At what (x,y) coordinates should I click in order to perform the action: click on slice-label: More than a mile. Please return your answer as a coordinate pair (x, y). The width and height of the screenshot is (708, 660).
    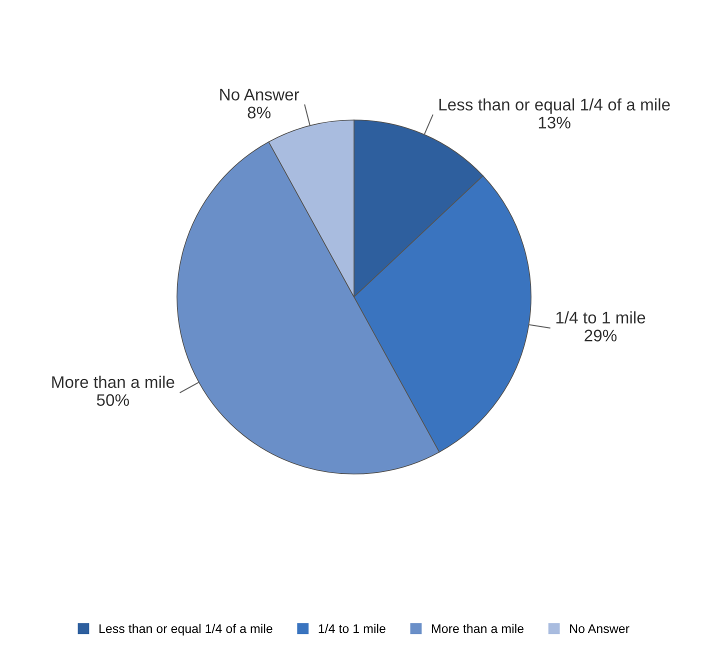
    Looking at the image, I should click on (113, 382).